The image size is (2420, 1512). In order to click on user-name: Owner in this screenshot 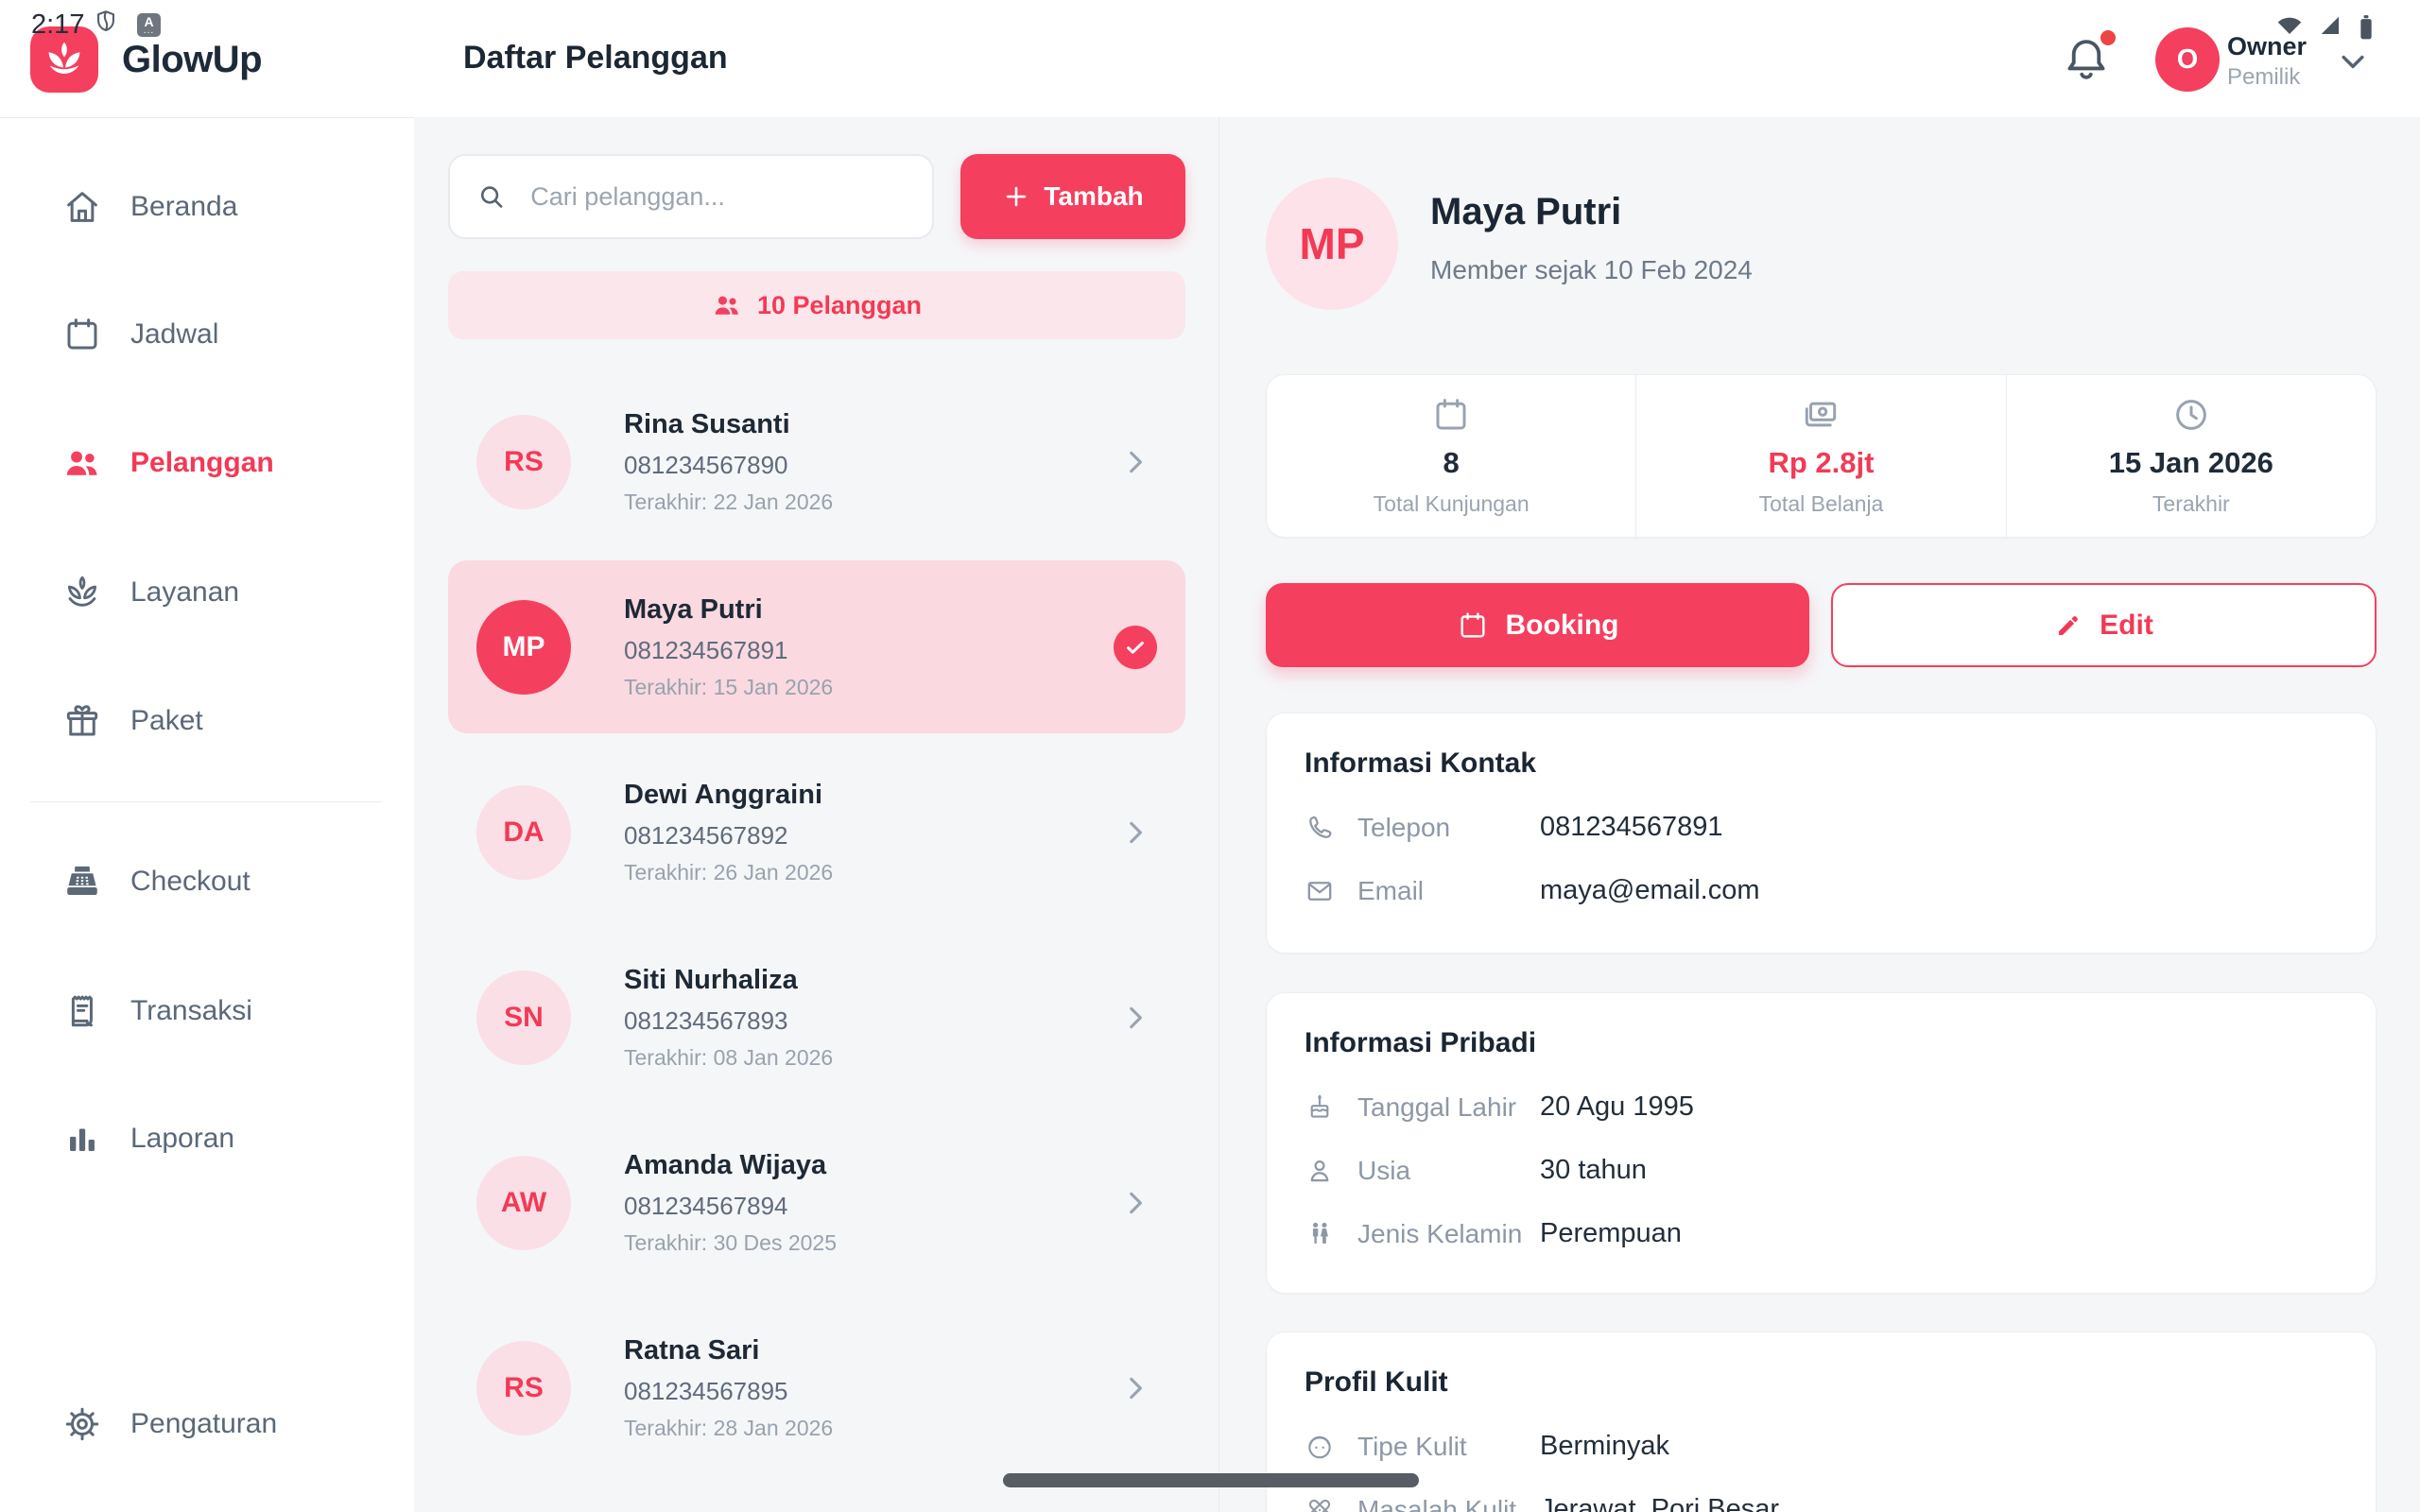, I will do `click(2267, 46)`.